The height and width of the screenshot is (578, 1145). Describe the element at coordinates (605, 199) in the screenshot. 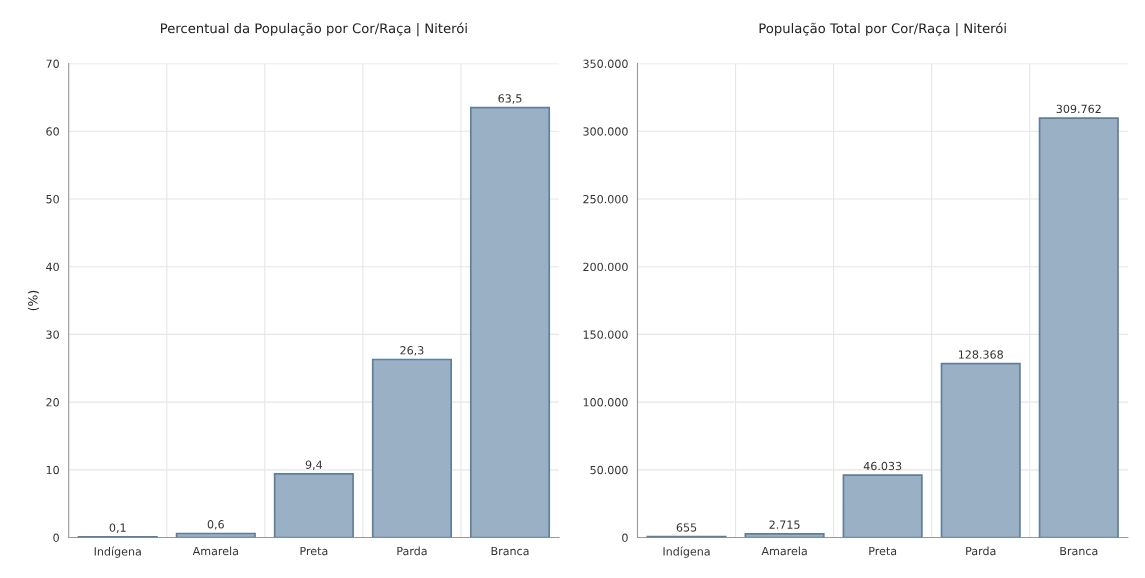

I see `y-tick-label: 250.000` at that location.